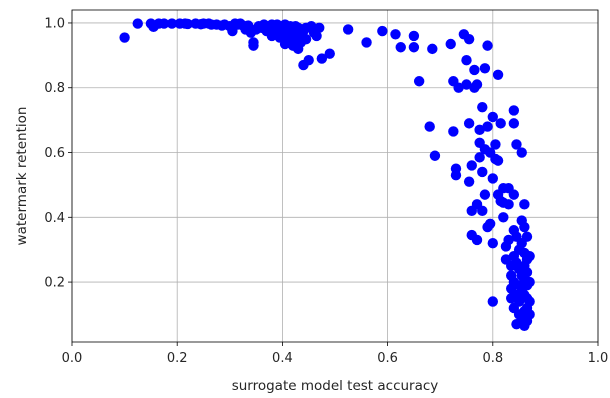  I want to click on y-tick-labels: 0.2 0.4 0.6 0.8 1.0, so click(54, 153).